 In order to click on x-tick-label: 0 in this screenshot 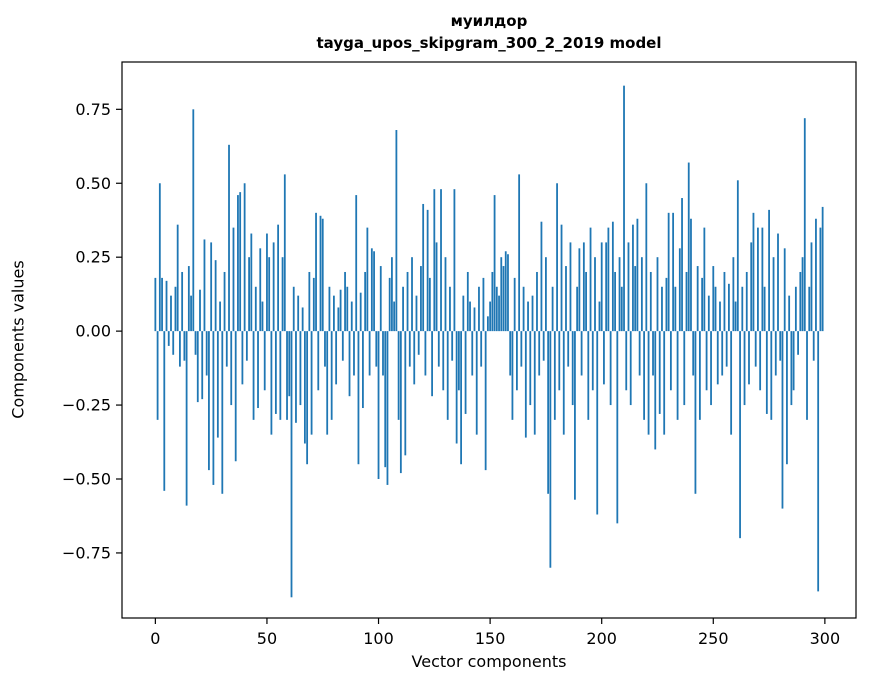, I will do `click(155, 638)`.